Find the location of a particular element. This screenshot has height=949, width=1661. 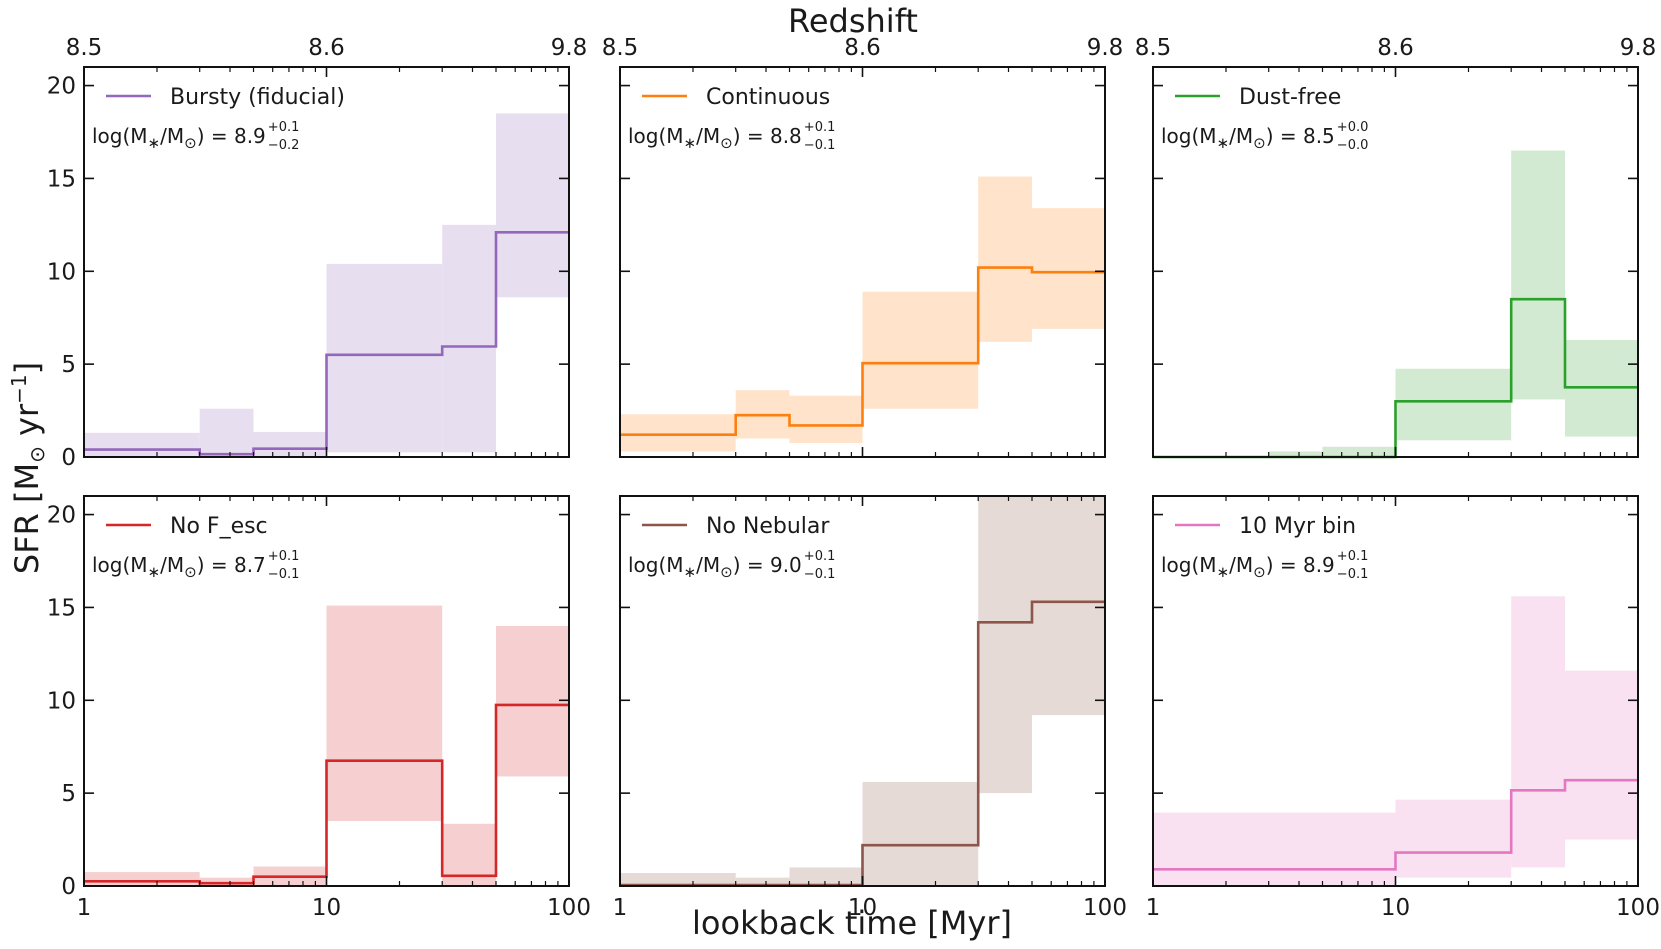

top-axis-title: Redshift is located at coordinates (853, 21).